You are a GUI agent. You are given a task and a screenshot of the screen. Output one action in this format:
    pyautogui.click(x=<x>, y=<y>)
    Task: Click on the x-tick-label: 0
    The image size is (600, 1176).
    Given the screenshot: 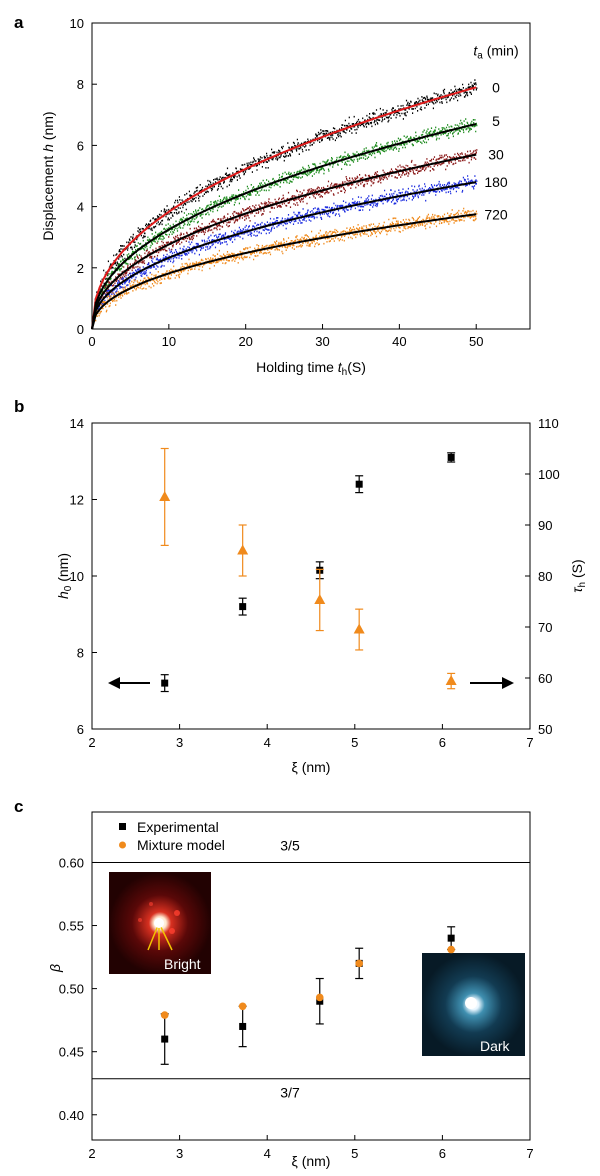 What is the action you would take?
    pyautogui.click(x=91, y=341)
    